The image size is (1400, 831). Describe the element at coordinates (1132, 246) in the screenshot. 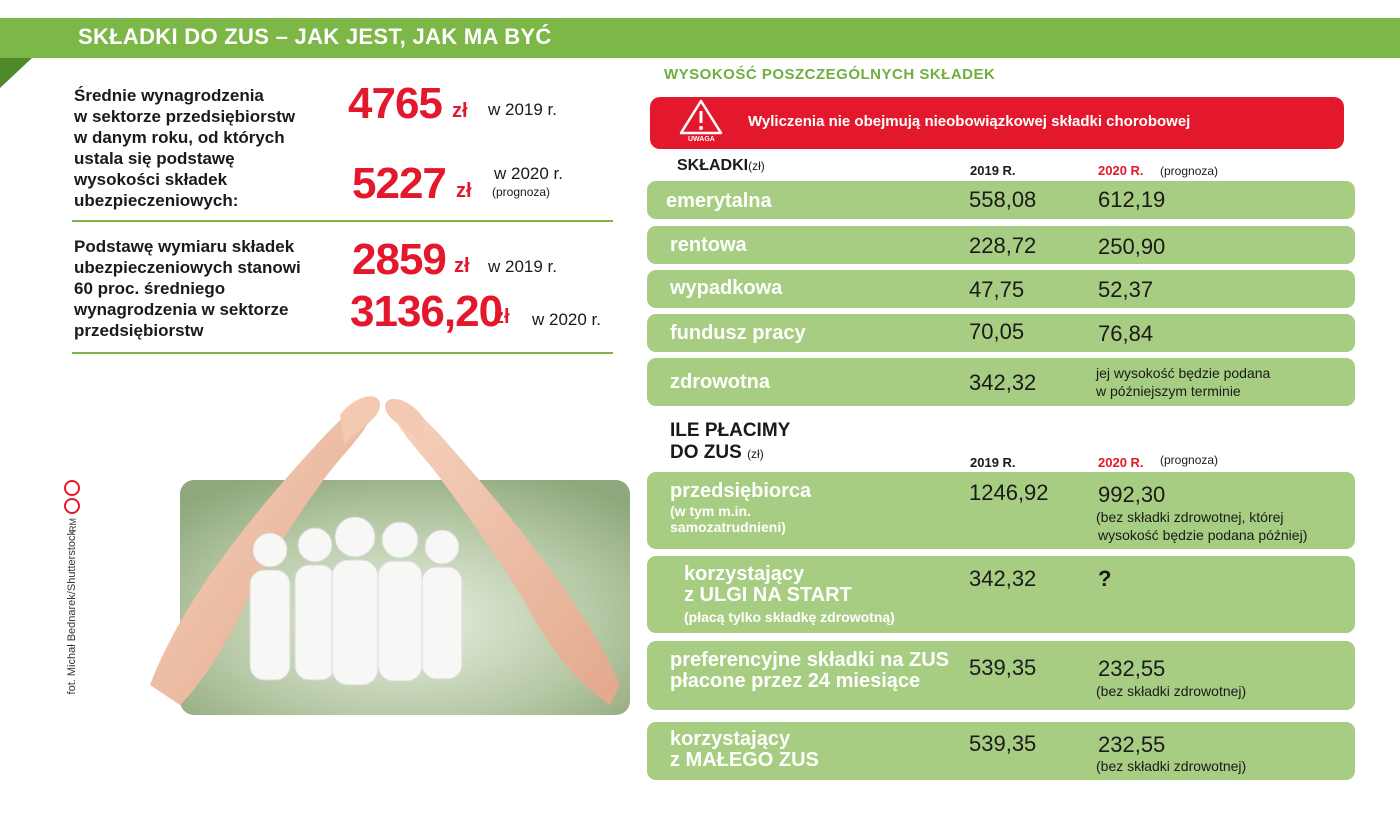

I see `value-2020: 250,90` at that location.